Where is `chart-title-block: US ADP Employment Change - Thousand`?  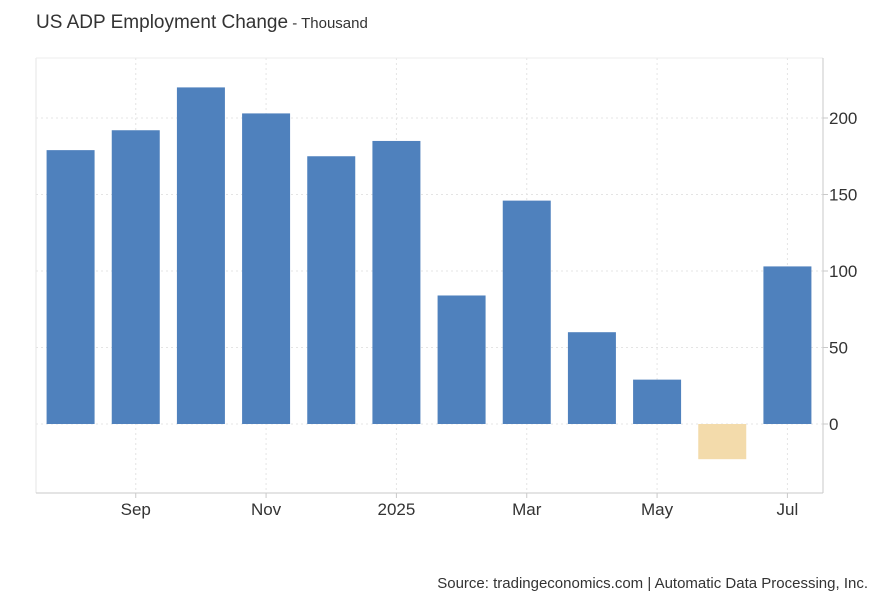
chart-title-block: US ADP Employment Change - Thousand is located at coordinates (202, 23).